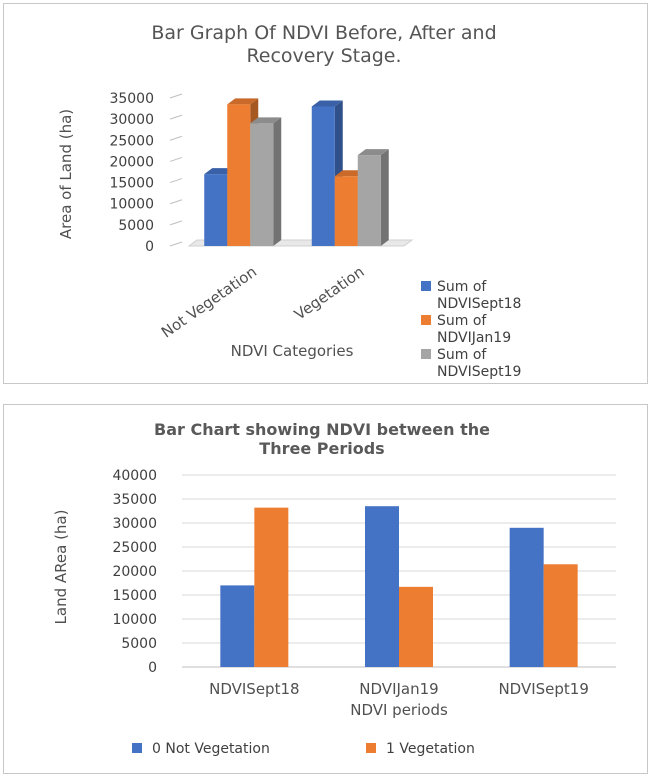  What do you see at coordinates (292, 351) in the screenshot?
I see `x-axis-label: NDVI Categories` at bounding box center [292, 351].